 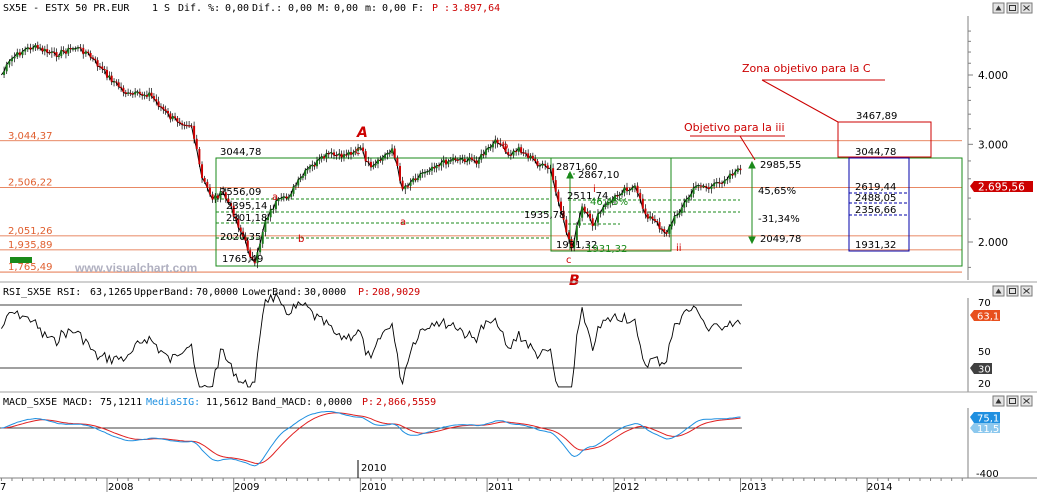 What do you see at coordinates (66, 8) in the screenshot?
I see `main-header-symbol: SX5E - ESTX 50 PR.EUR` at bounding box center [66, 8].